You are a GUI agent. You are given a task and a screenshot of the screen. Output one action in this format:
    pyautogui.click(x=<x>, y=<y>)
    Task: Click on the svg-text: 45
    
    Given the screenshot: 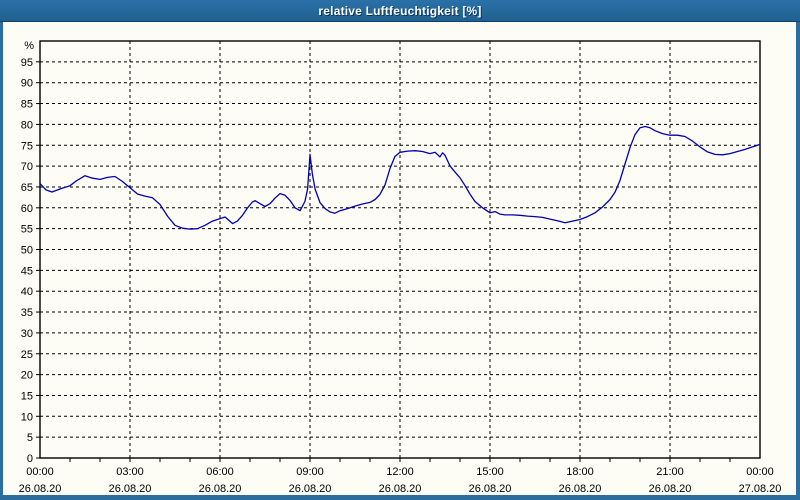 What is the action you would take?
    pyautogui.click(x=27, y=271)
    